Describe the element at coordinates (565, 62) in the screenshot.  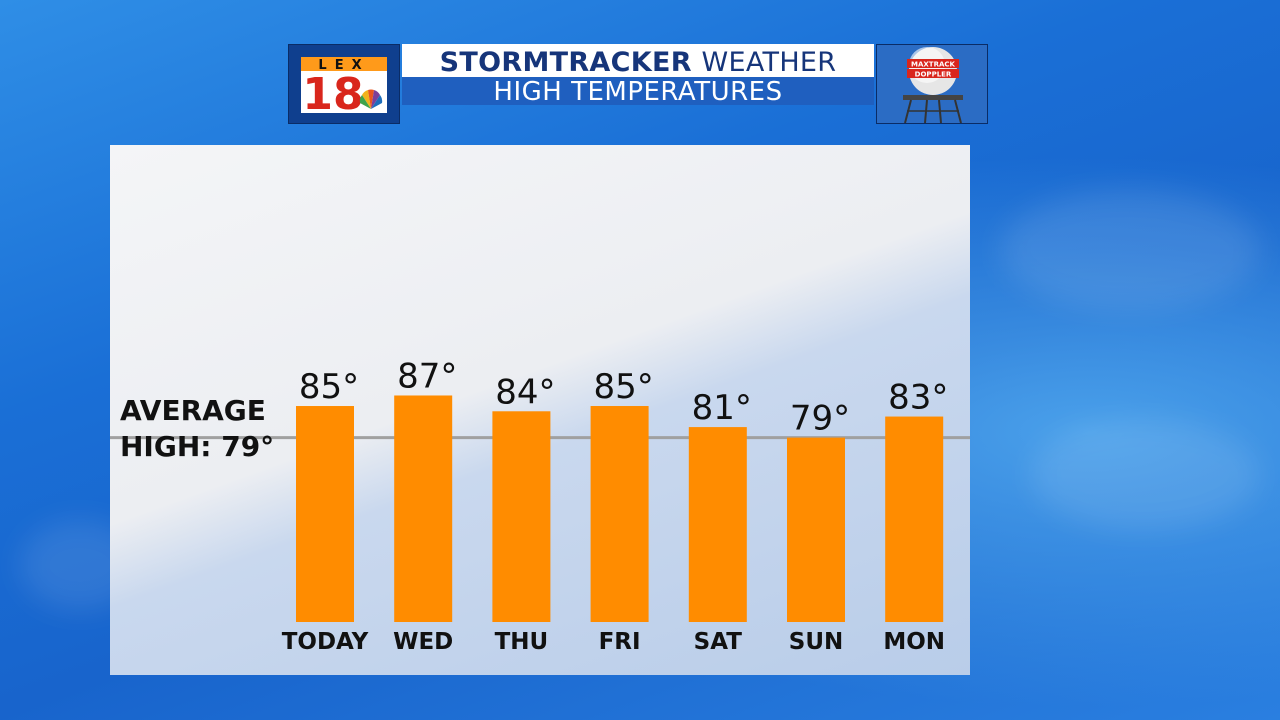
I see `header-title-bold: STORMTRACKER` at that location.